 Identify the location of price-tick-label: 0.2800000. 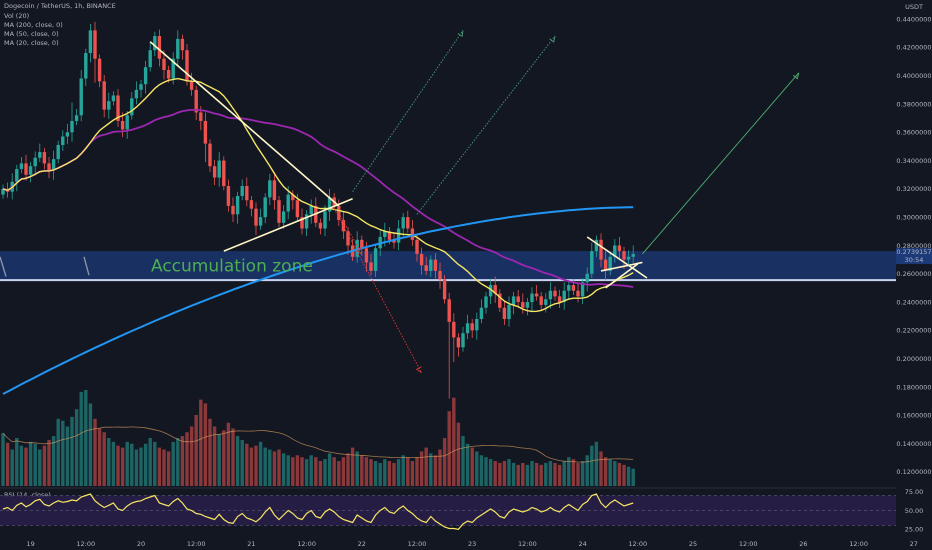
(913, 246).